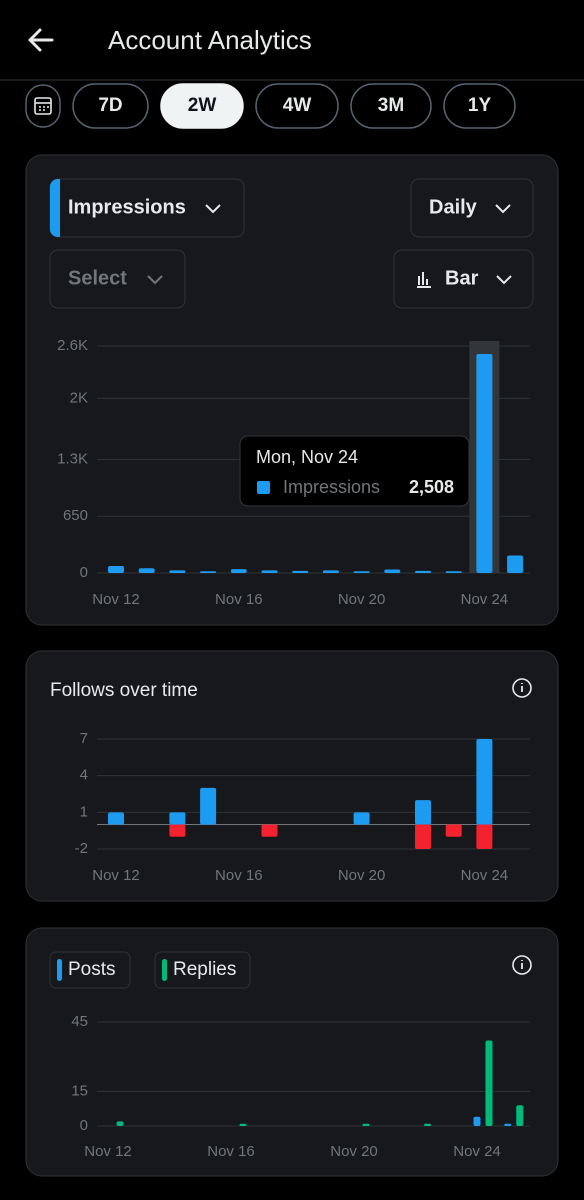 The image size is (584, 1200). I want to click on pill-label: 7D, so click(110, 105).